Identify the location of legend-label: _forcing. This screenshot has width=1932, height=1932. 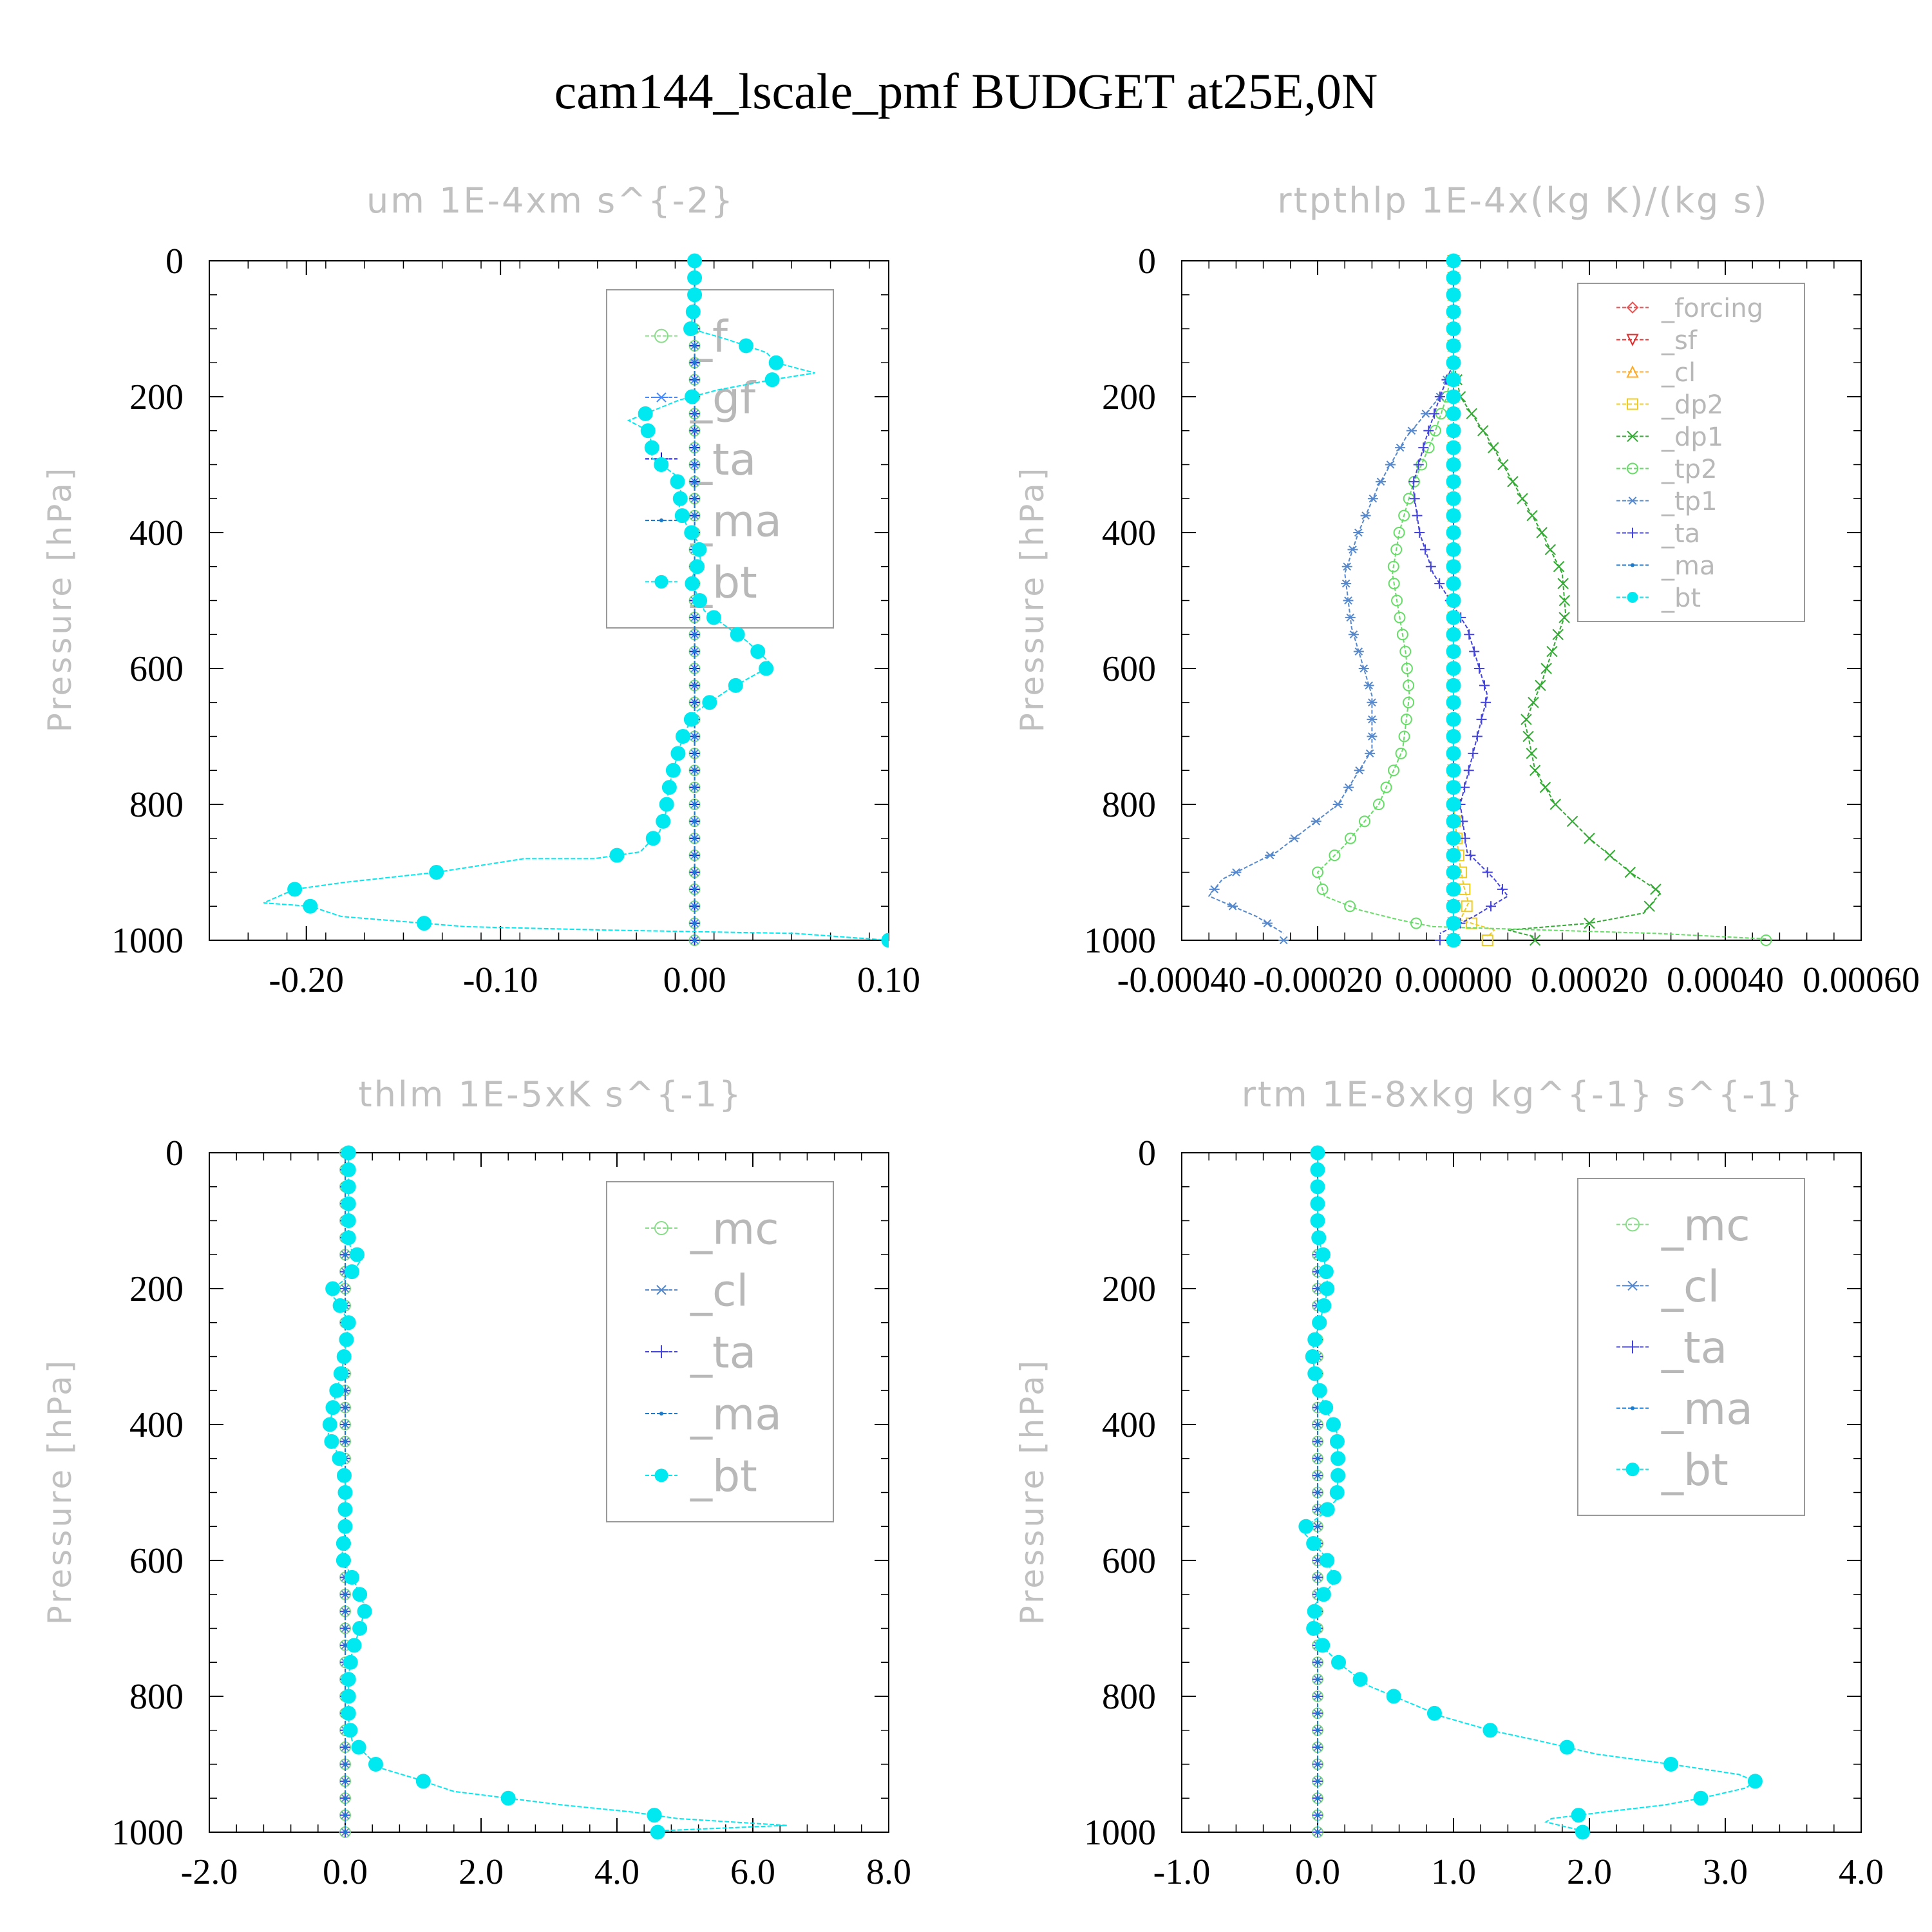
(1712, 309).